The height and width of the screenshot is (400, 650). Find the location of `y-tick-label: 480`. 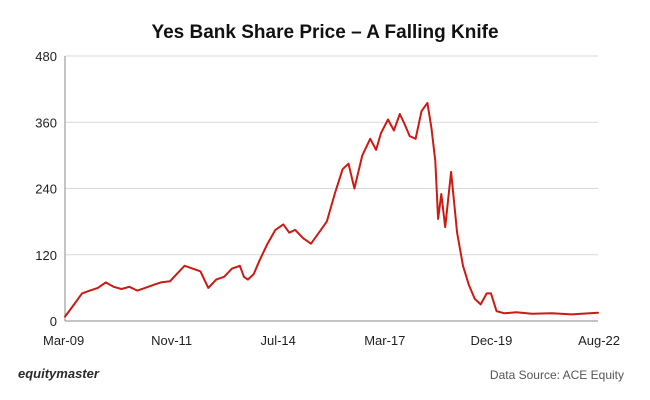

y-tick-label: 480 is located at coordinates (46, 56).